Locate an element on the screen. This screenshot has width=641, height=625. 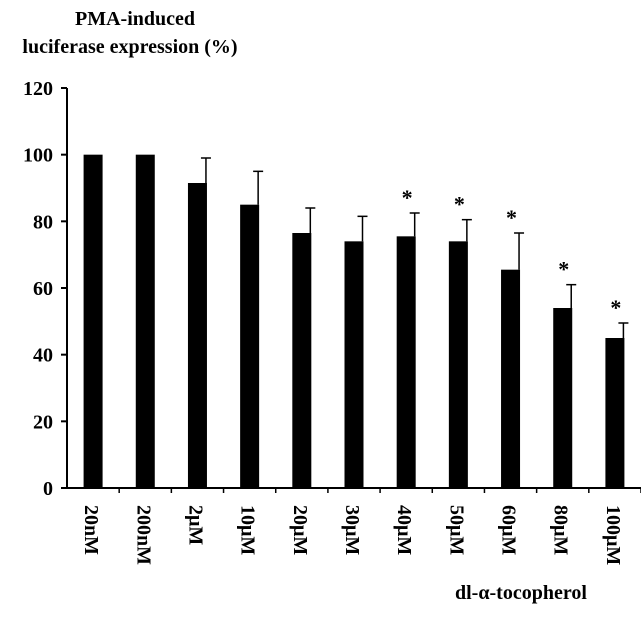
y-tick-label: 80 is located at coordinates (43, 222).